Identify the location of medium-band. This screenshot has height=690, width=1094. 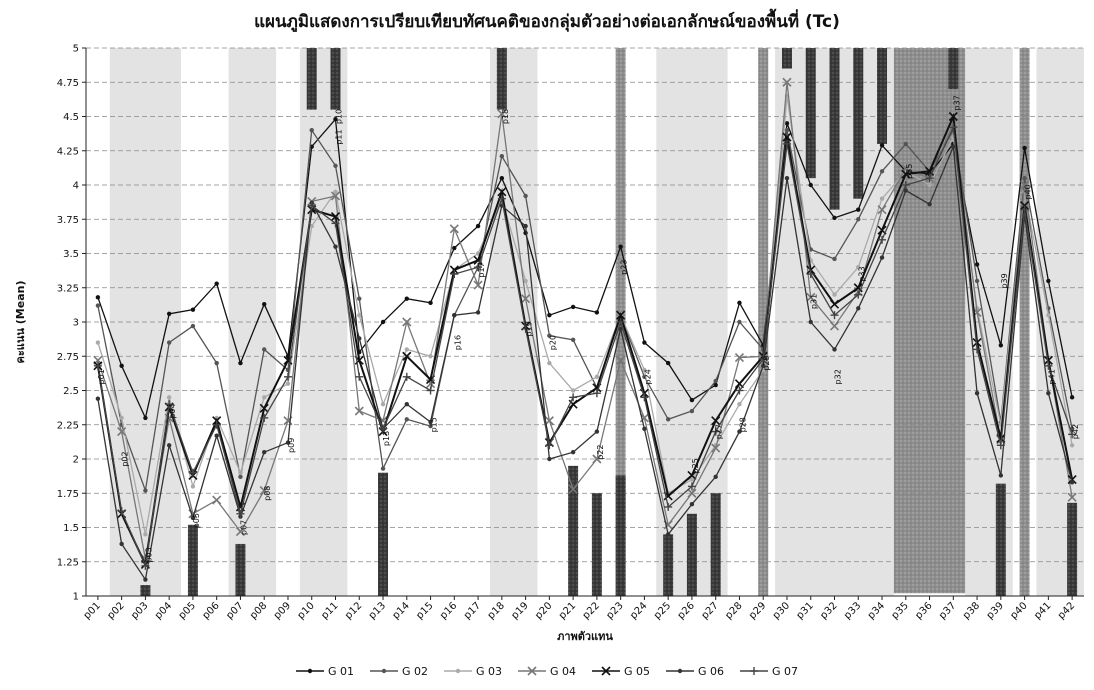
(763, 322).